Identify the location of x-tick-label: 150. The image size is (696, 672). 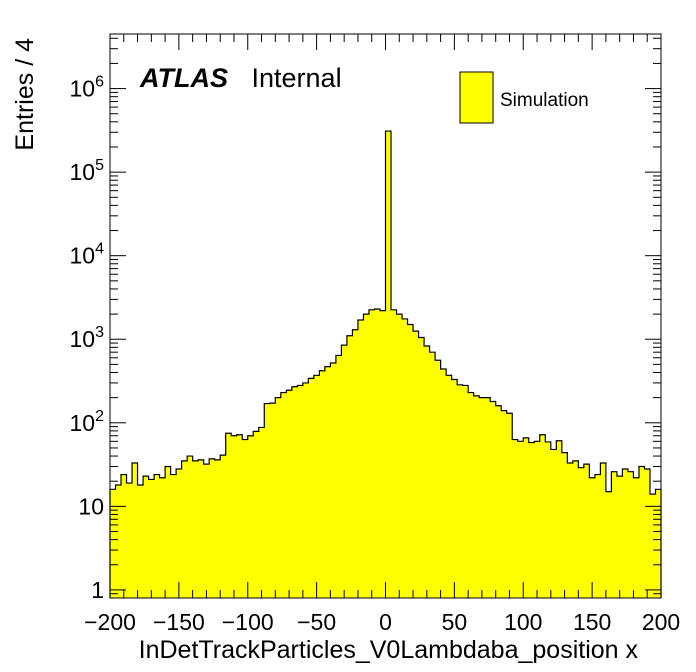
(592, 622).